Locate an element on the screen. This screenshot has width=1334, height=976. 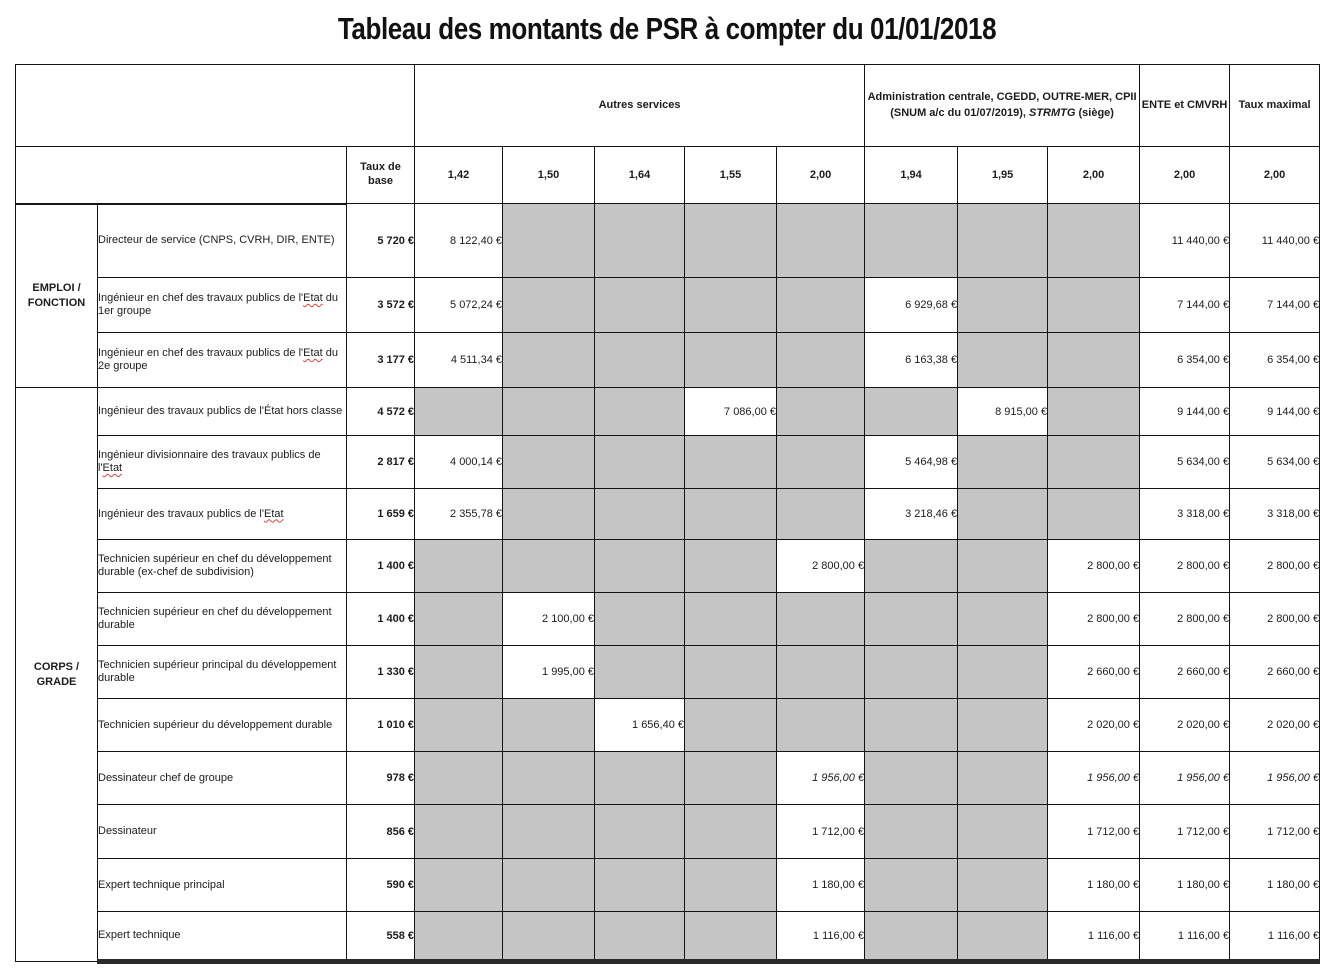
amount-cell: 4 511,34 € is located at coordinates (459, 360).